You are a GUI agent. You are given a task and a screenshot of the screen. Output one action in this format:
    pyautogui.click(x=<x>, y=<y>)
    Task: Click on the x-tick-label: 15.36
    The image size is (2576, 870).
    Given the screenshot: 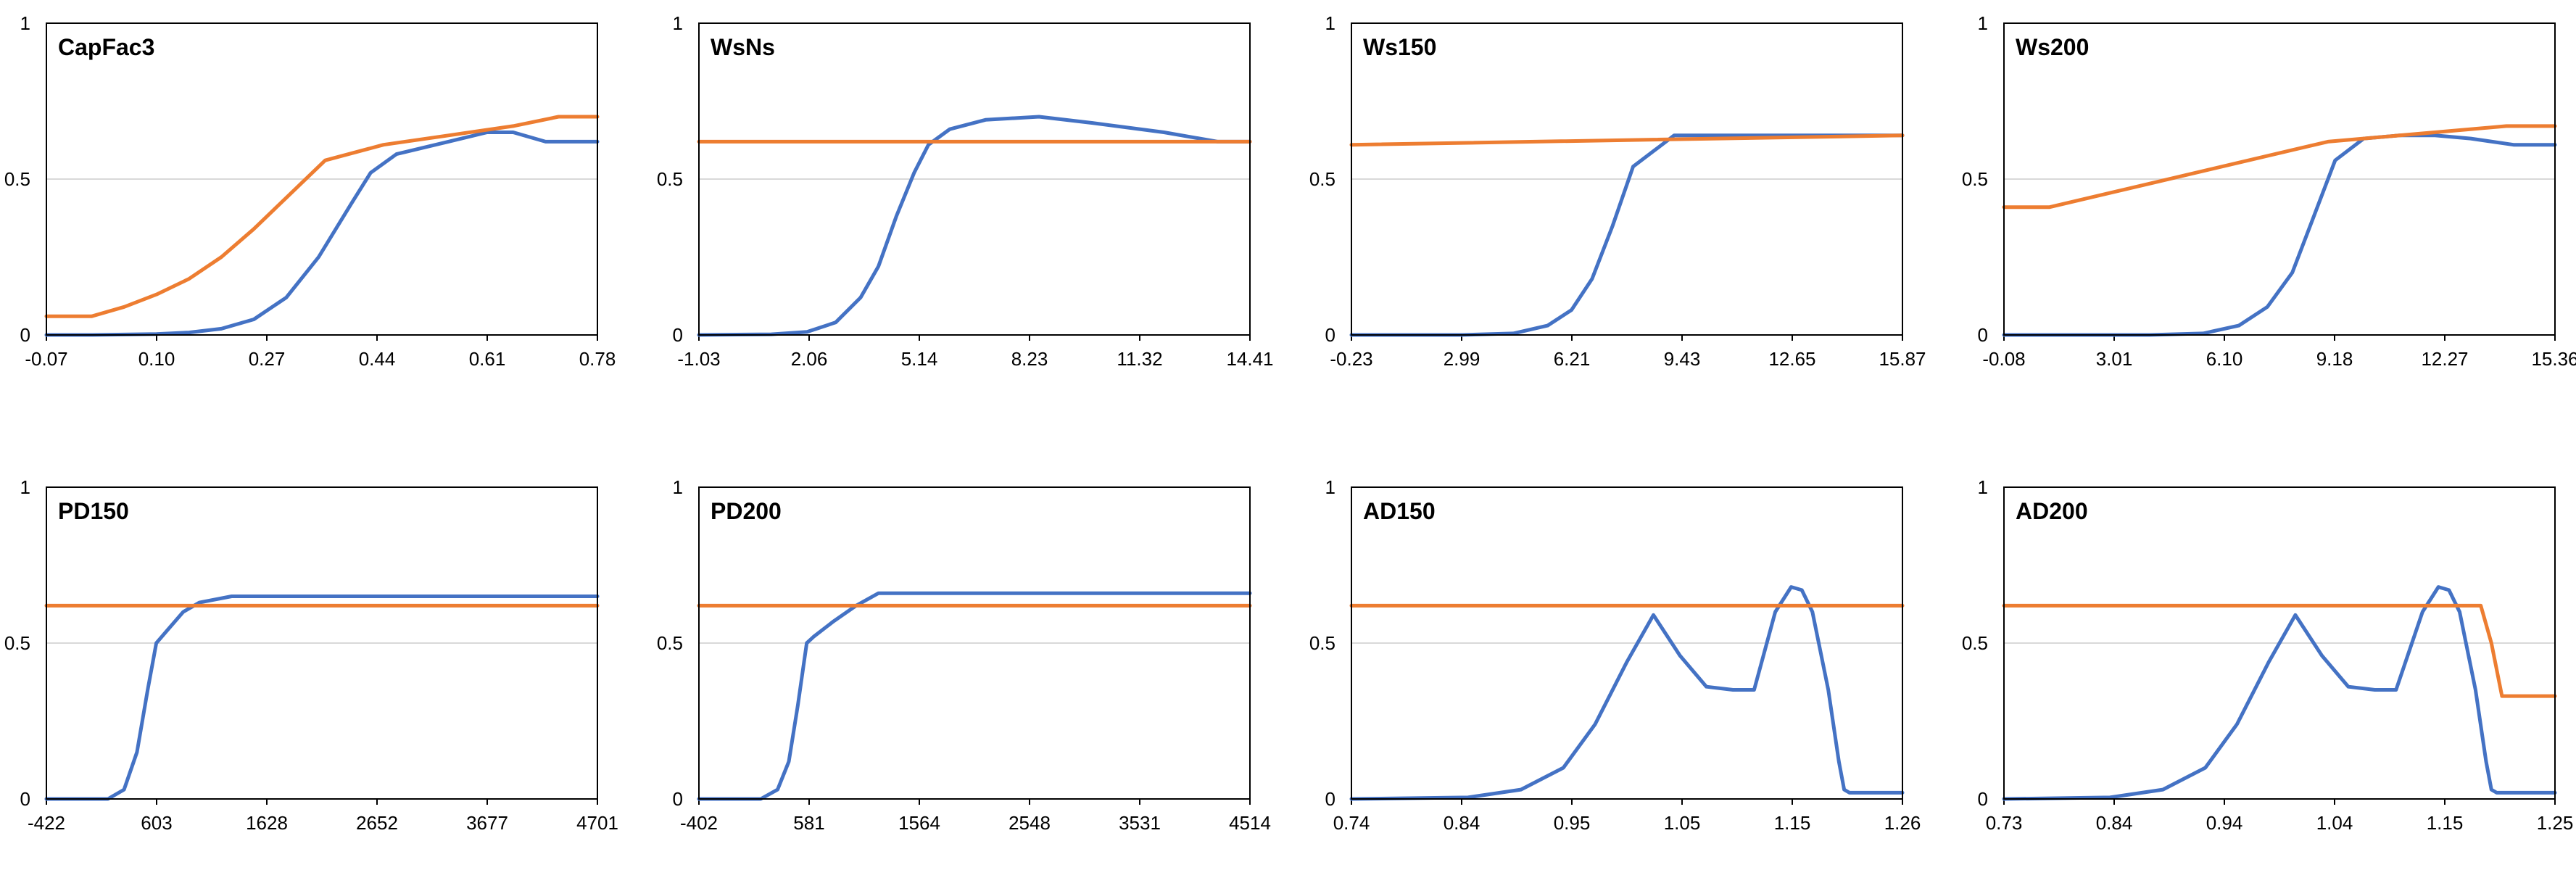 What is the action you would take?
    pyautogui.click(x=2554, y=359)
    